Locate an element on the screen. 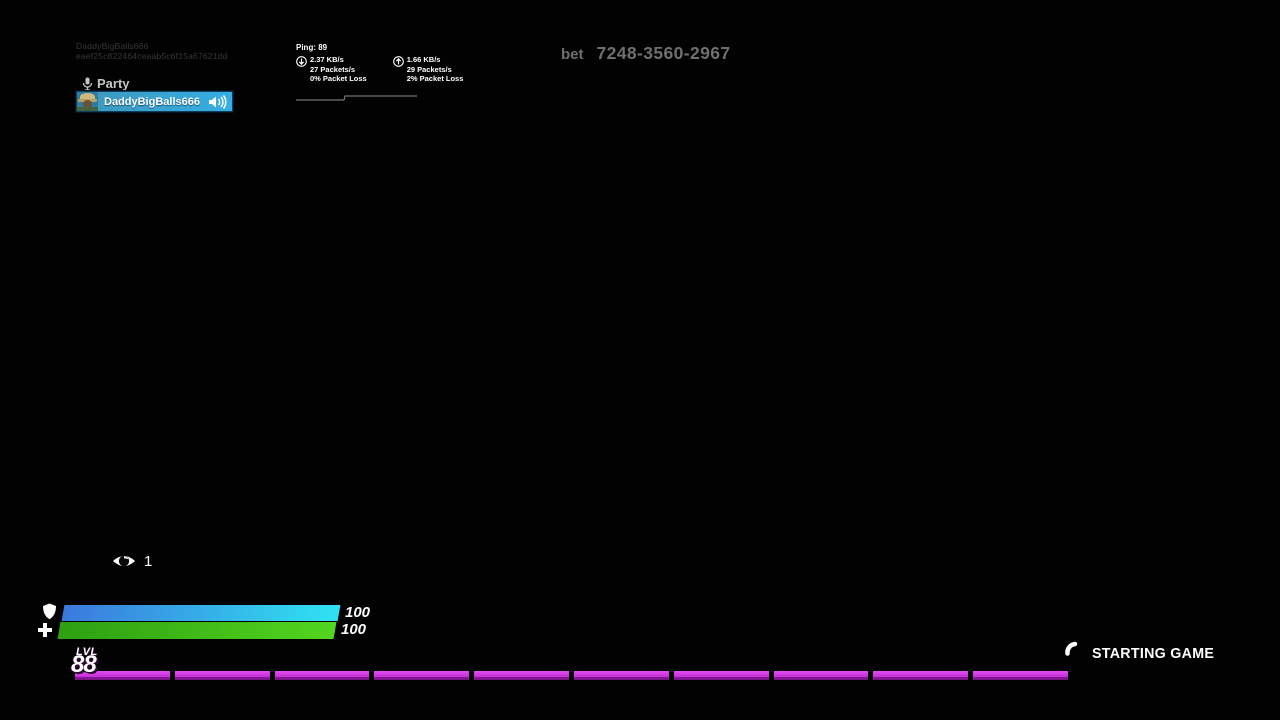  island-code-value: 7248-3560-2967 is located at coordinates (663, 53).